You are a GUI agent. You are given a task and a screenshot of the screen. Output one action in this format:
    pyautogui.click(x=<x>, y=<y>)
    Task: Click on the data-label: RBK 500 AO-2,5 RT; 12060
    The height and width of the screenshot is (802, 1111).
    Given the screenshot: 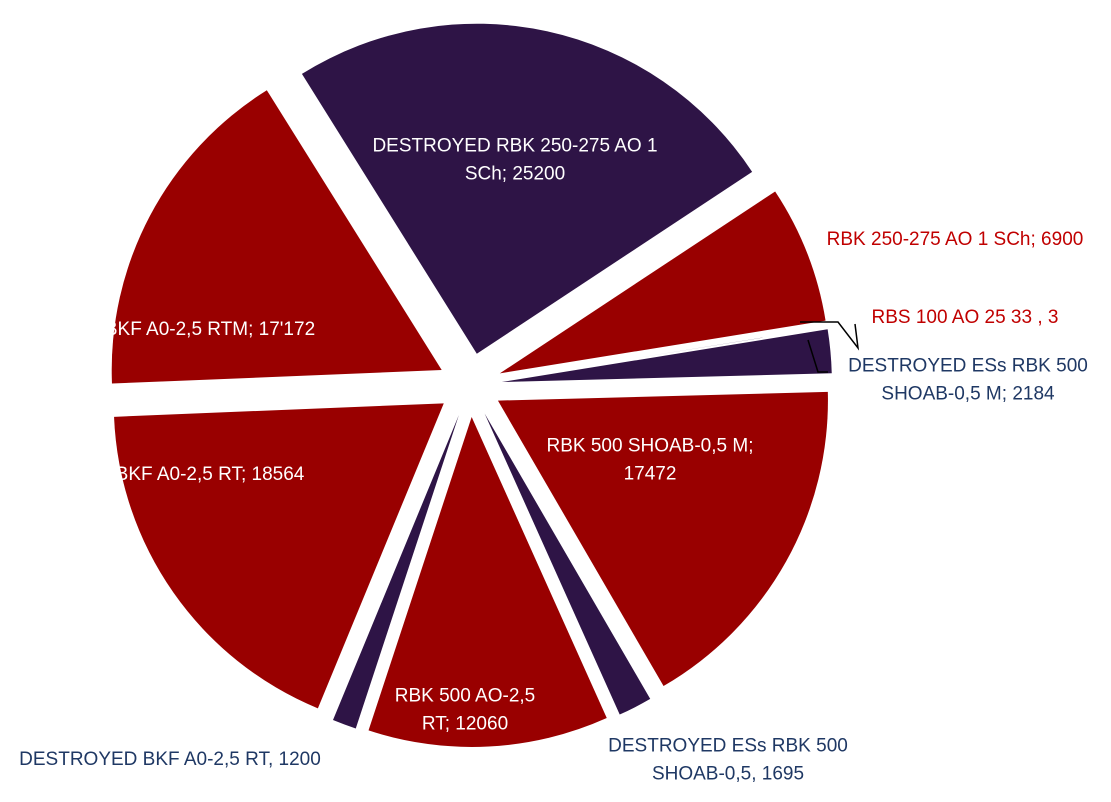 What is the action you would take?
    pyautogui.click(x=465, y=709)
    